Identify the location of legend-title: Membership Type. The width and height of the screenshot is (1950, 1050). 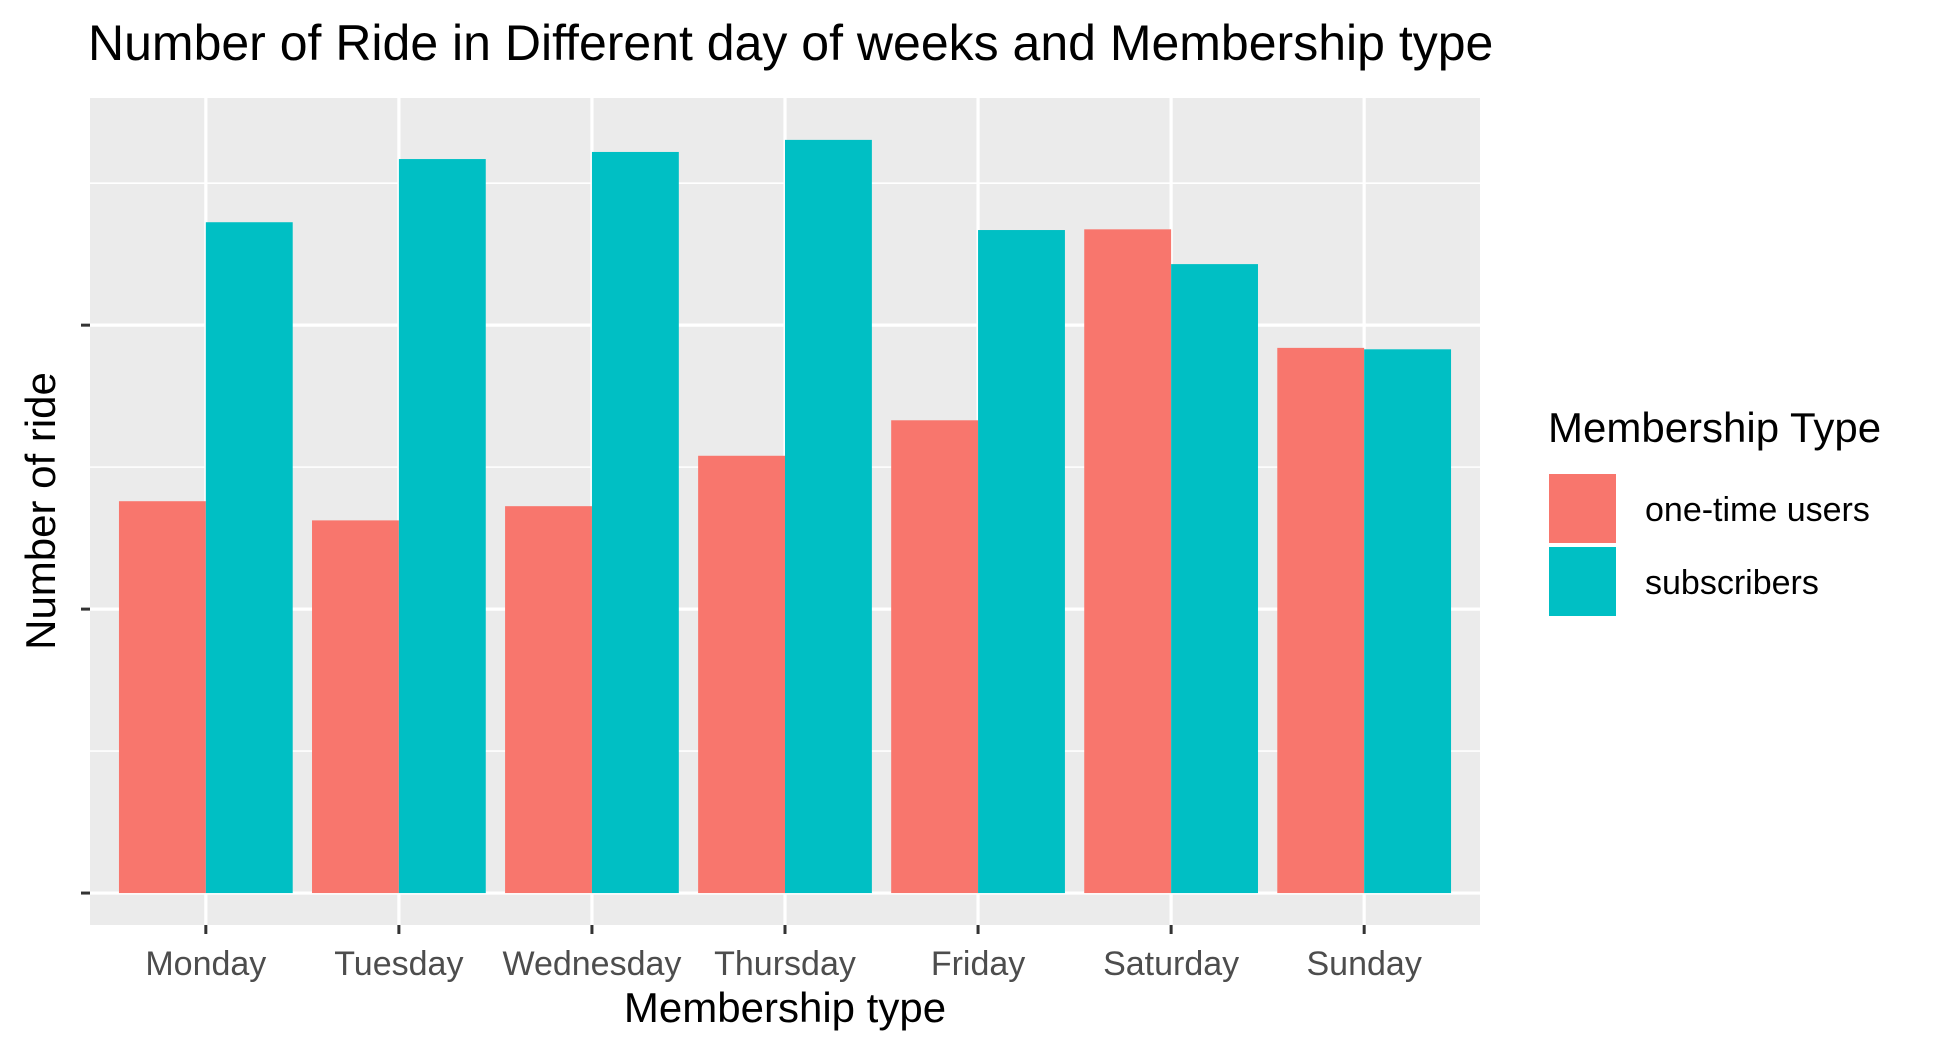
(1714, 427).